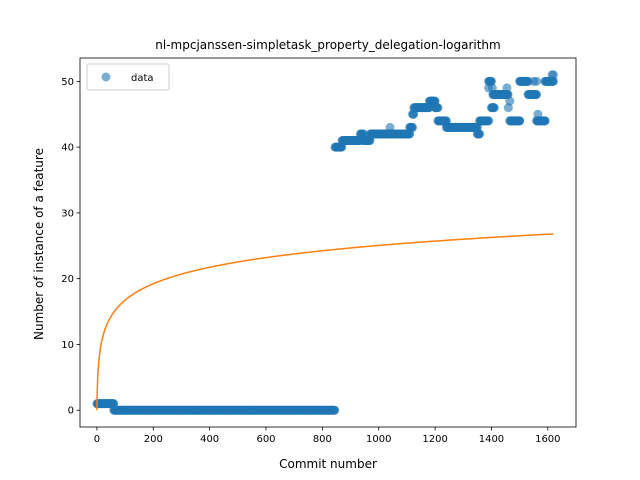  Describe the element at coordinates (67, 213) in the screenshot. I see `y-tick-label: 30` at that location.